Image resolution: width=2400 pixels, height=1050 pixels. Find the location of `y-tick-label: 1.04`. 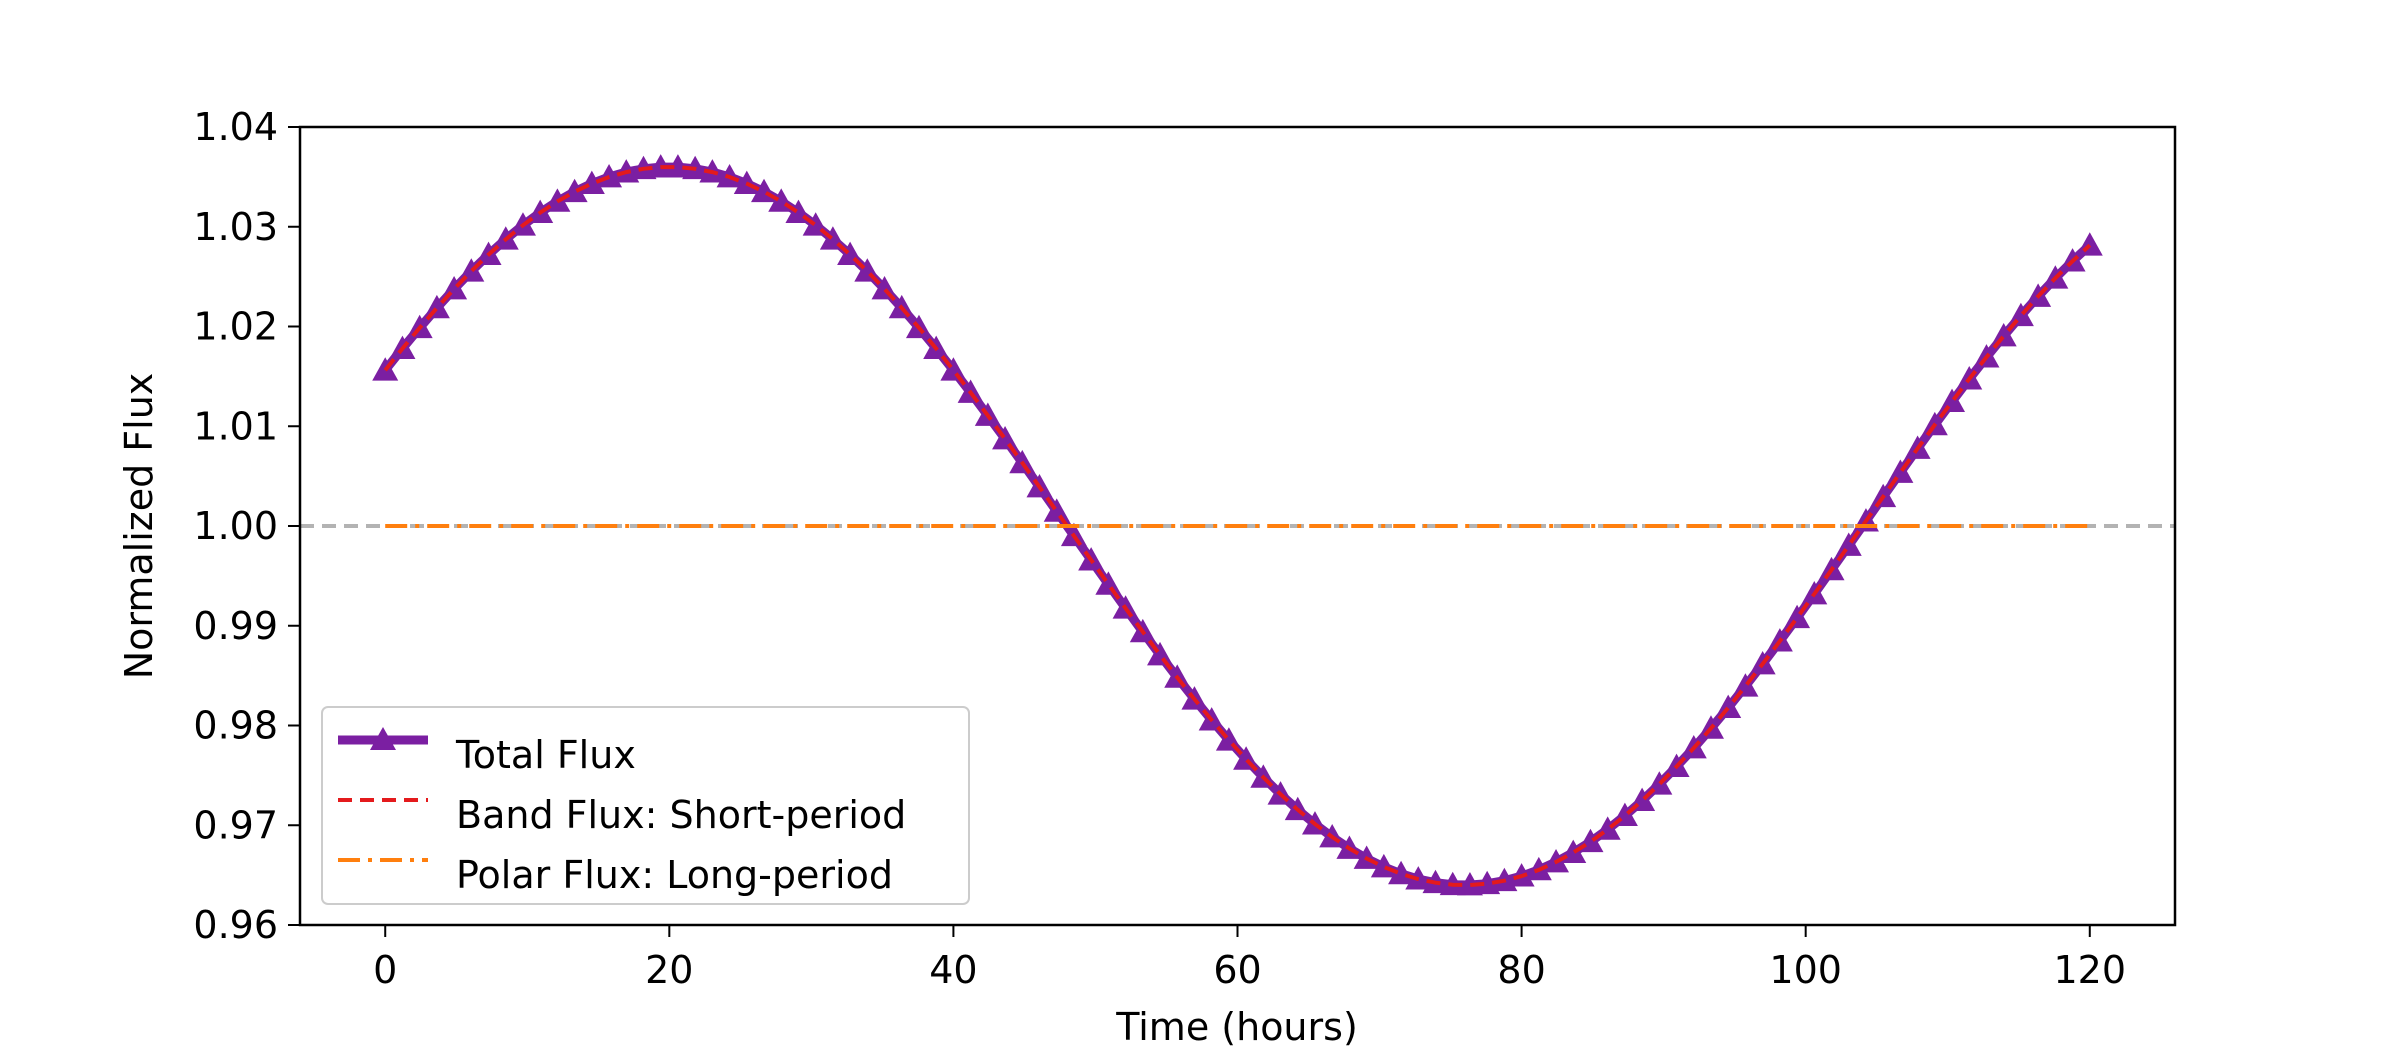

y-tick-label: 1.04 is located at coordinates (235, 127).